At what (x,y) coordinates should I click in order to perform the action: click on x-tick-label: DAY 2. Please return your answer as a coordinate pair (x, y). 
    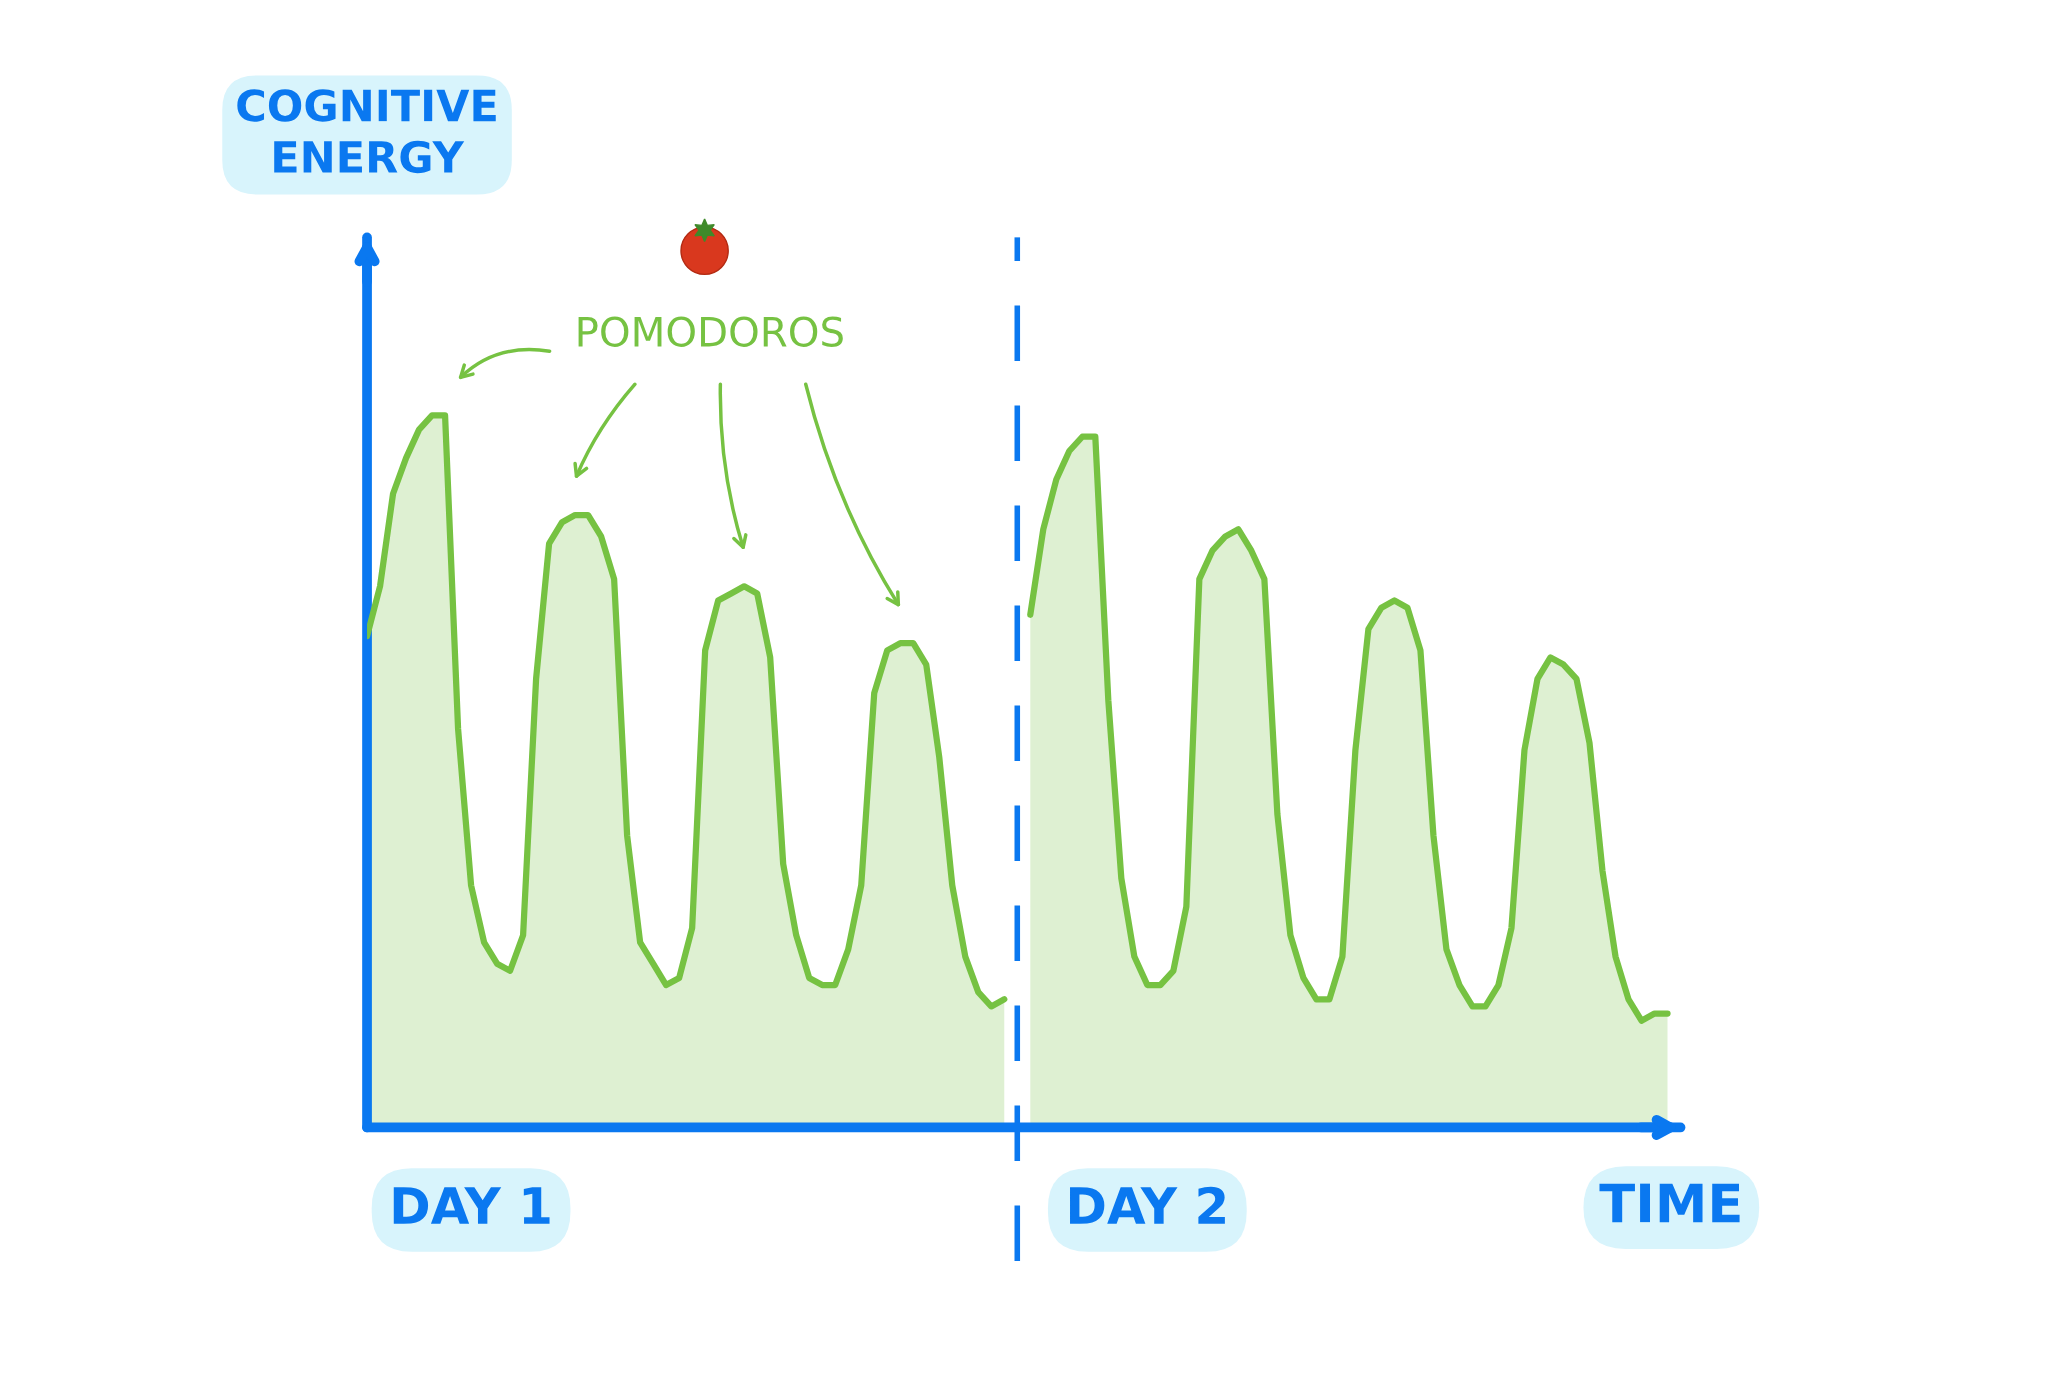
    Looking at the image, I should click on (1147, 1205).